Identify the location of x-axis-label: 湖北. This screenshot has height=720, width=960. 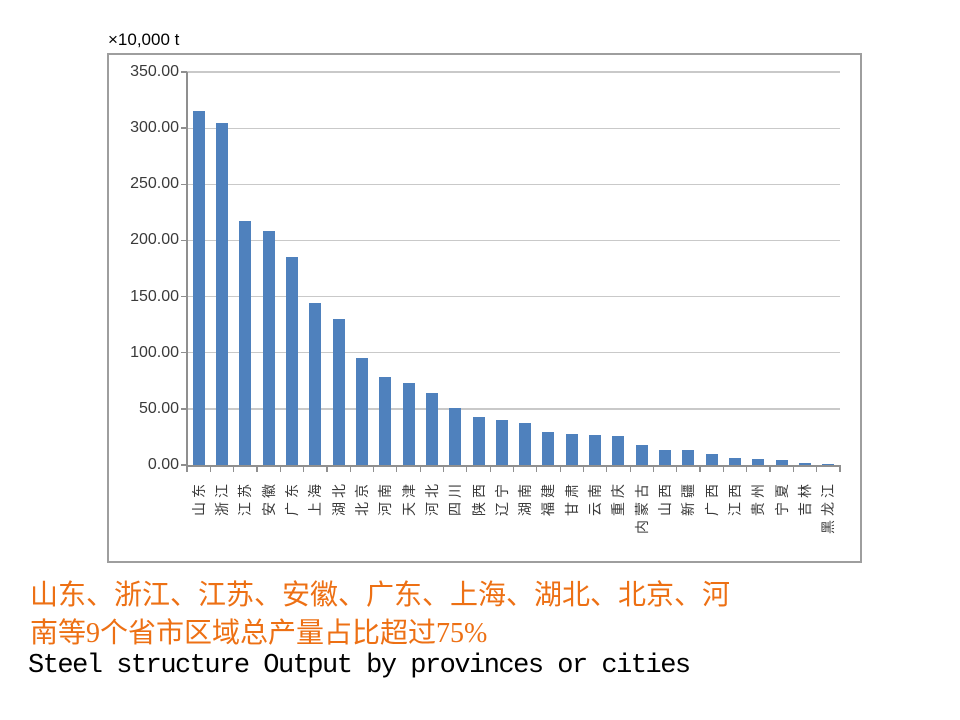
(338, 498).